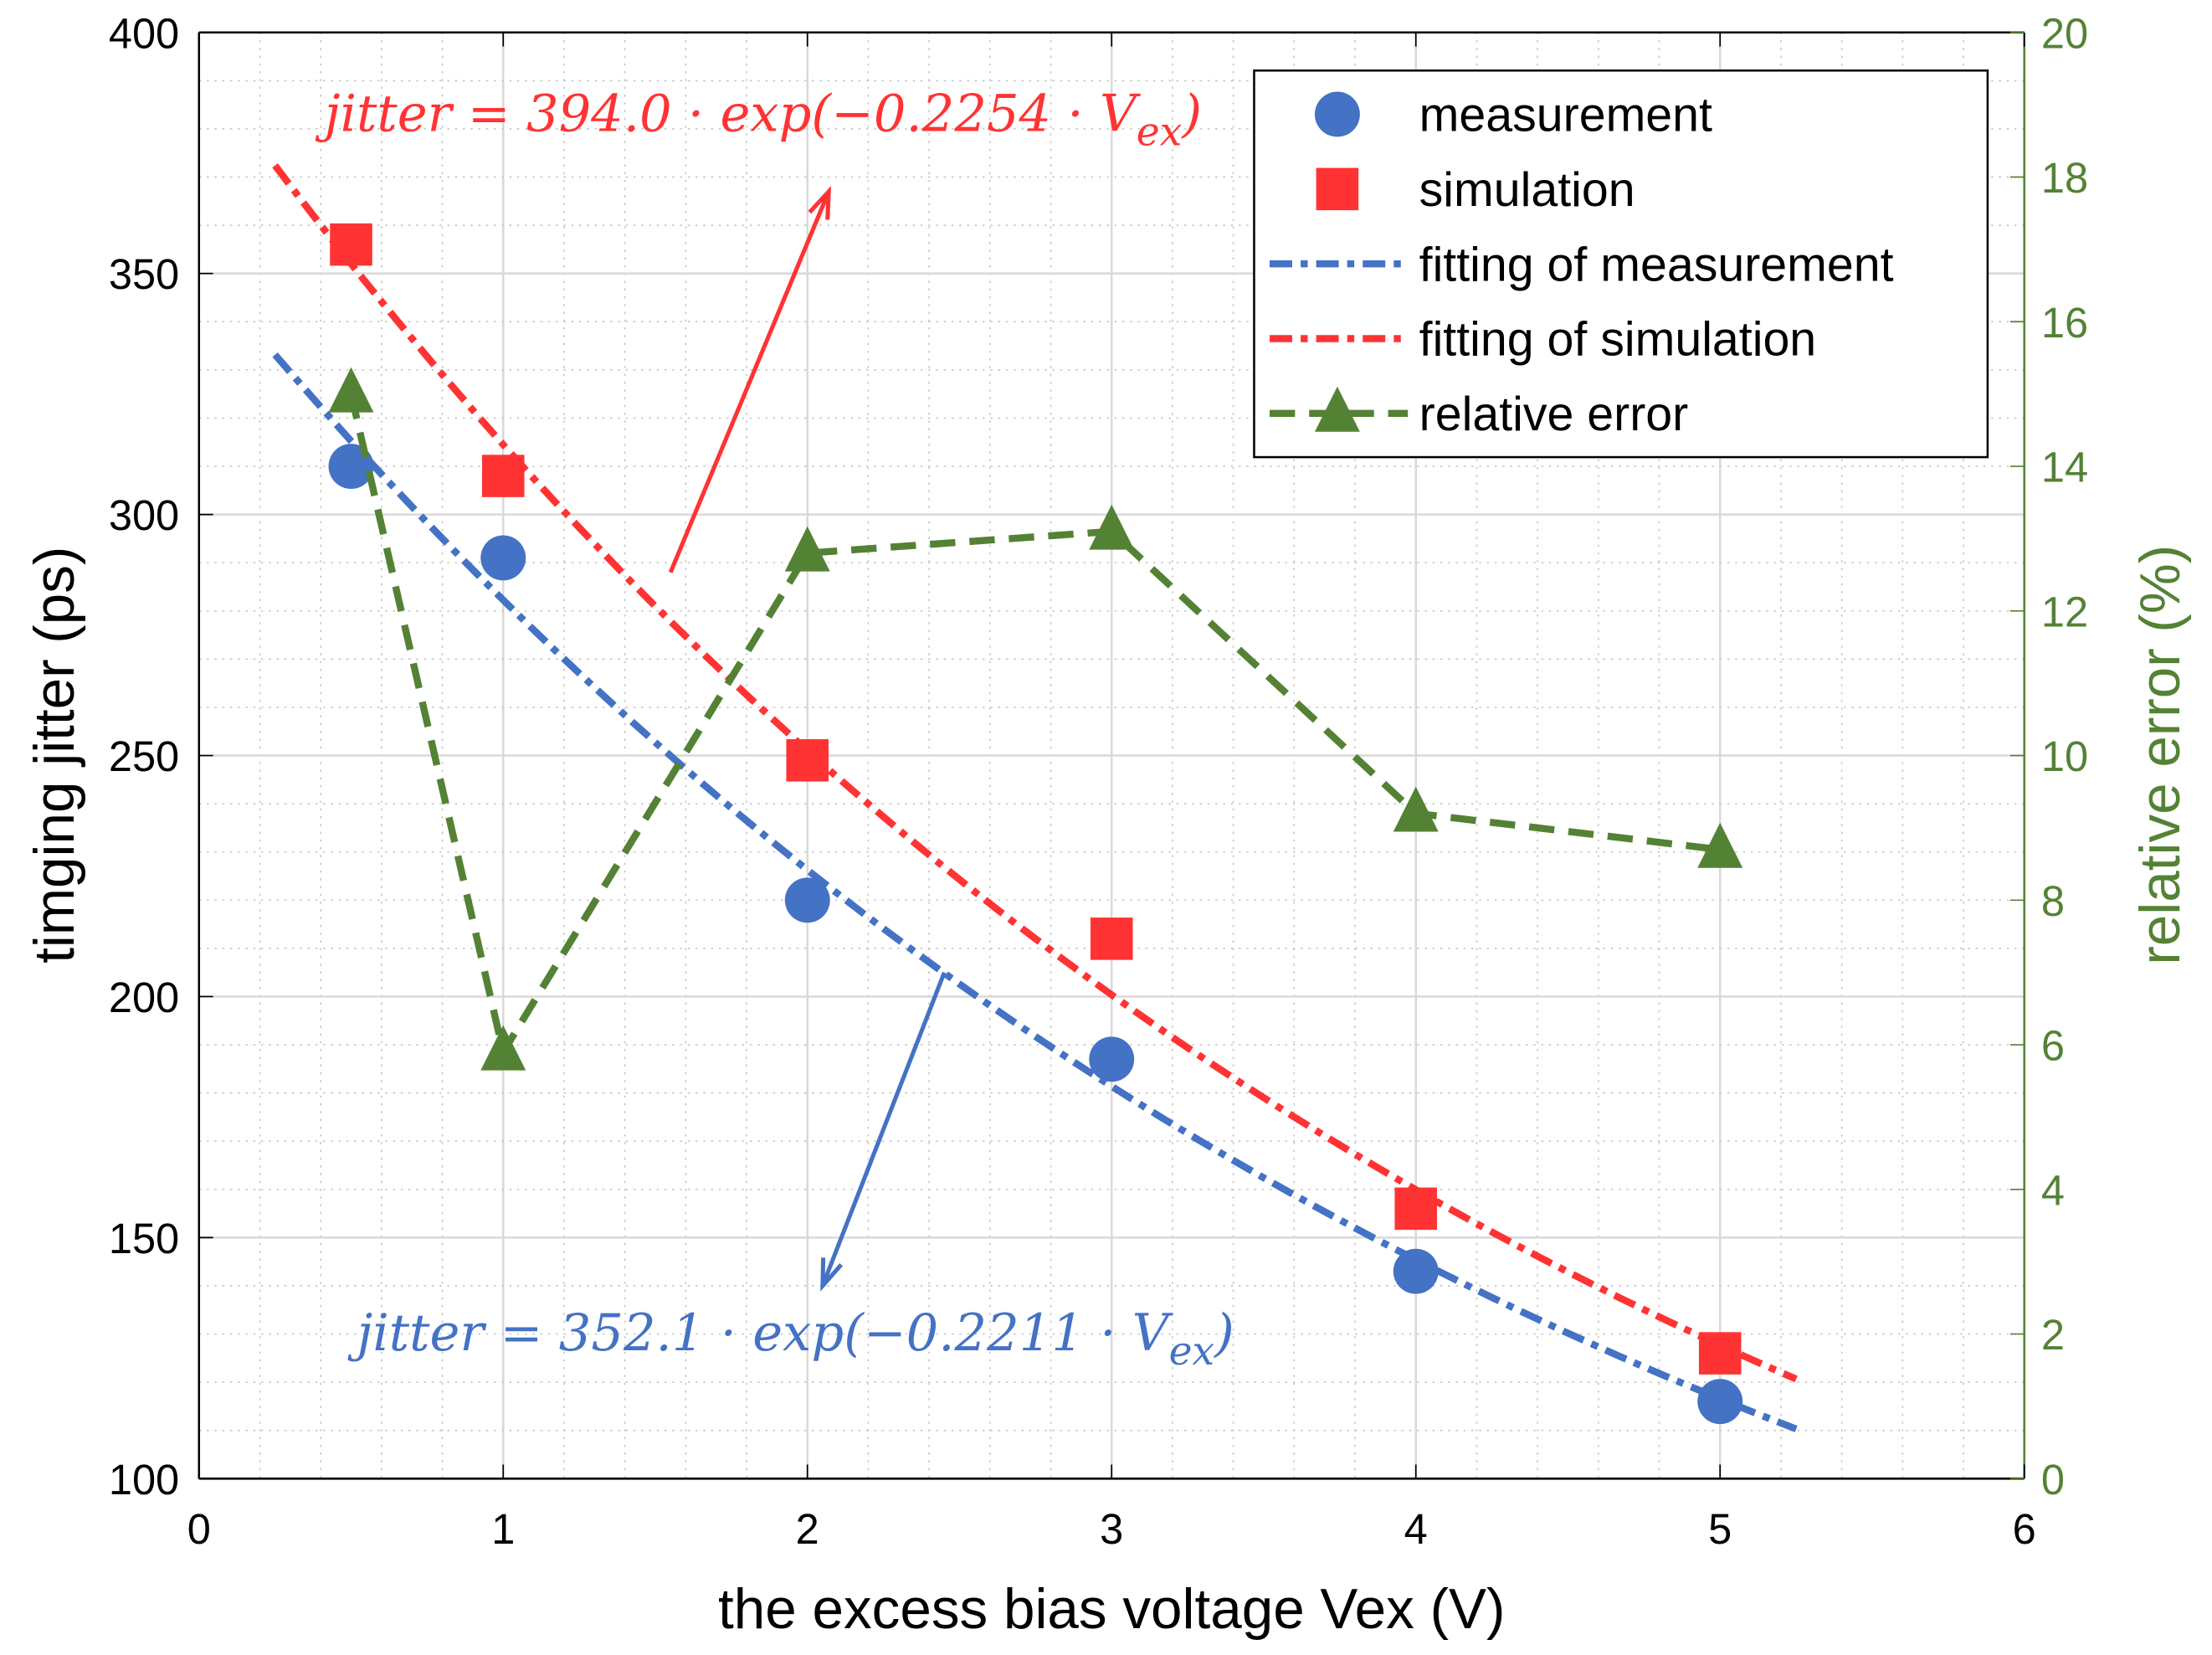 Image resolution: width=2212 pixels, height=1655 pixels. What do you see at coordinates (2064, 178) in the screenshot?
I see `y2-tick-label: 18` at bounding box center [2064, 178].